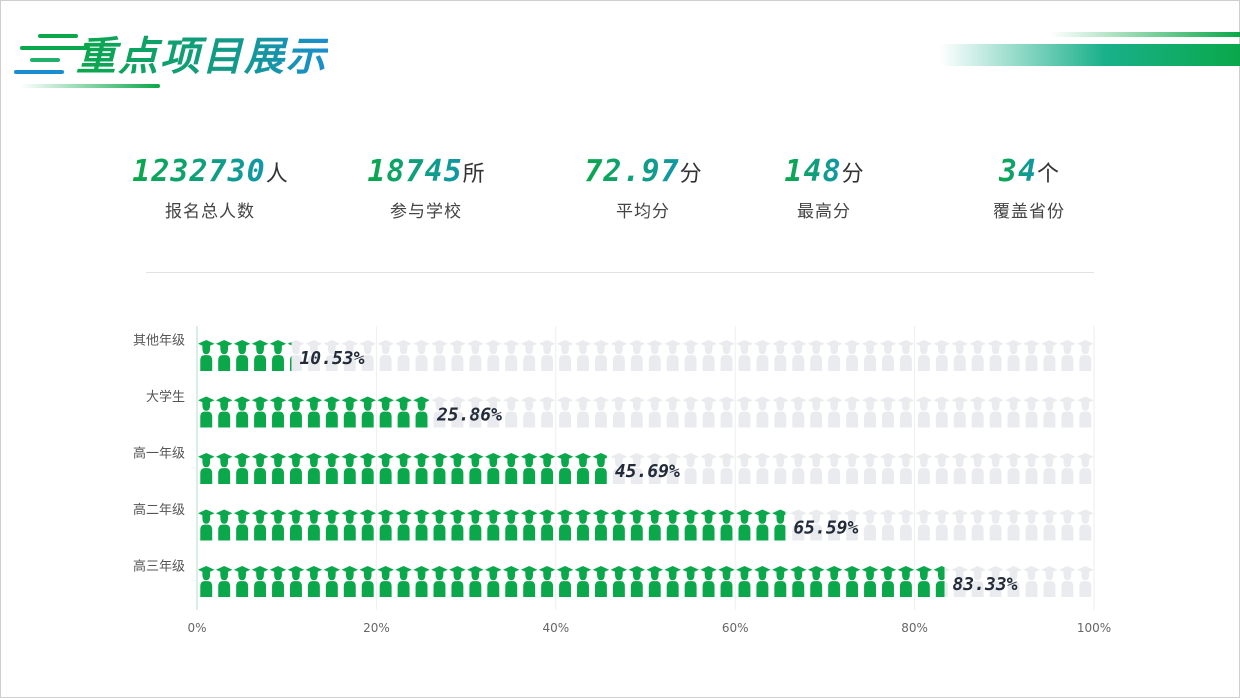  What do you see at coordinates (1018, 171) in the screenshot?
I see `stat-value: 34` at bounding box center [1018, 171].